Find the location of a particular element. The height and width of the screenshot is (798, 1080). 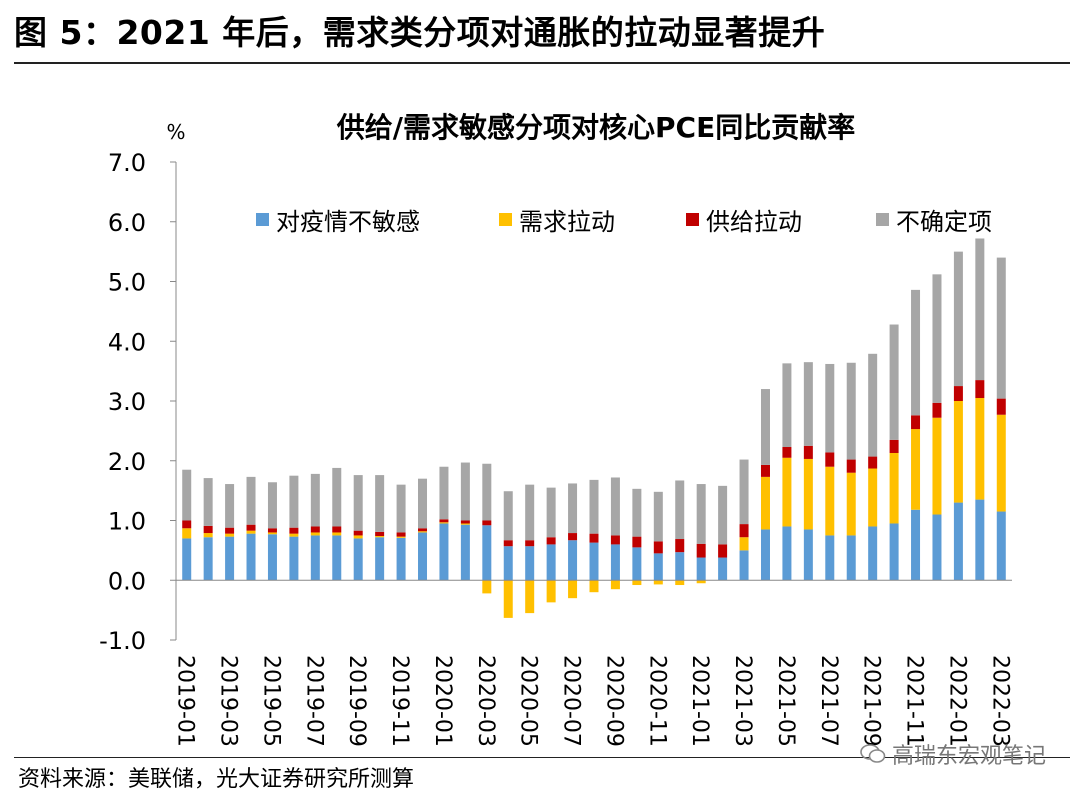

x-tick-label: 2022-01 is located at coordinates (956, 701).